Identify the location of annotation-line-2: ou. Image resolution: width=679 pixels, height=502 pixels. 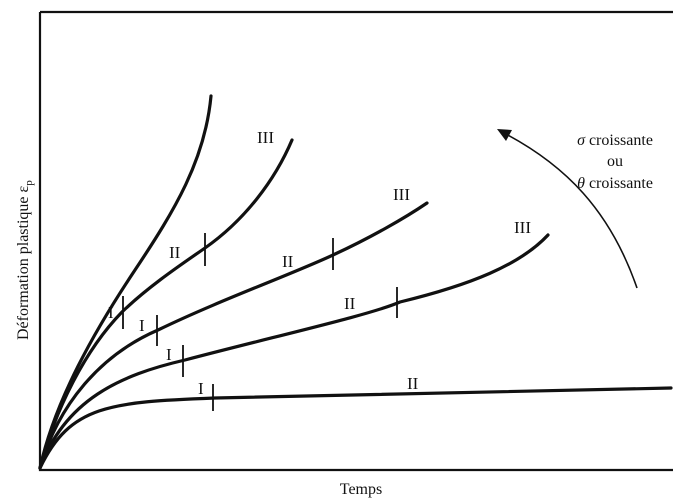
(615, 161).